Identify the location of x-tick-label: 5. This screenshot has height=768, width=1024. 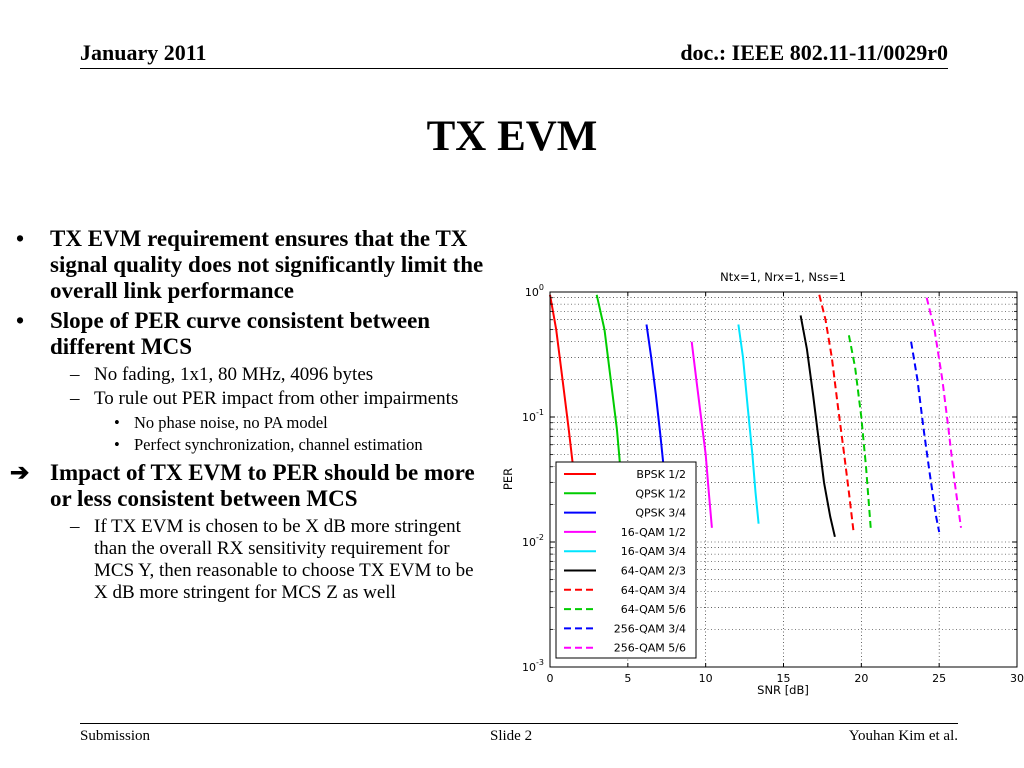
(627, 678).